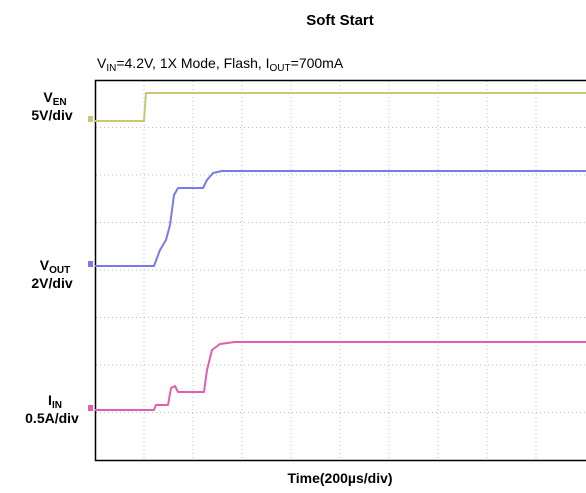 The height and width of the screenshot is (493, 586). I want to click on subtitle-part: V, so click(102, 63).